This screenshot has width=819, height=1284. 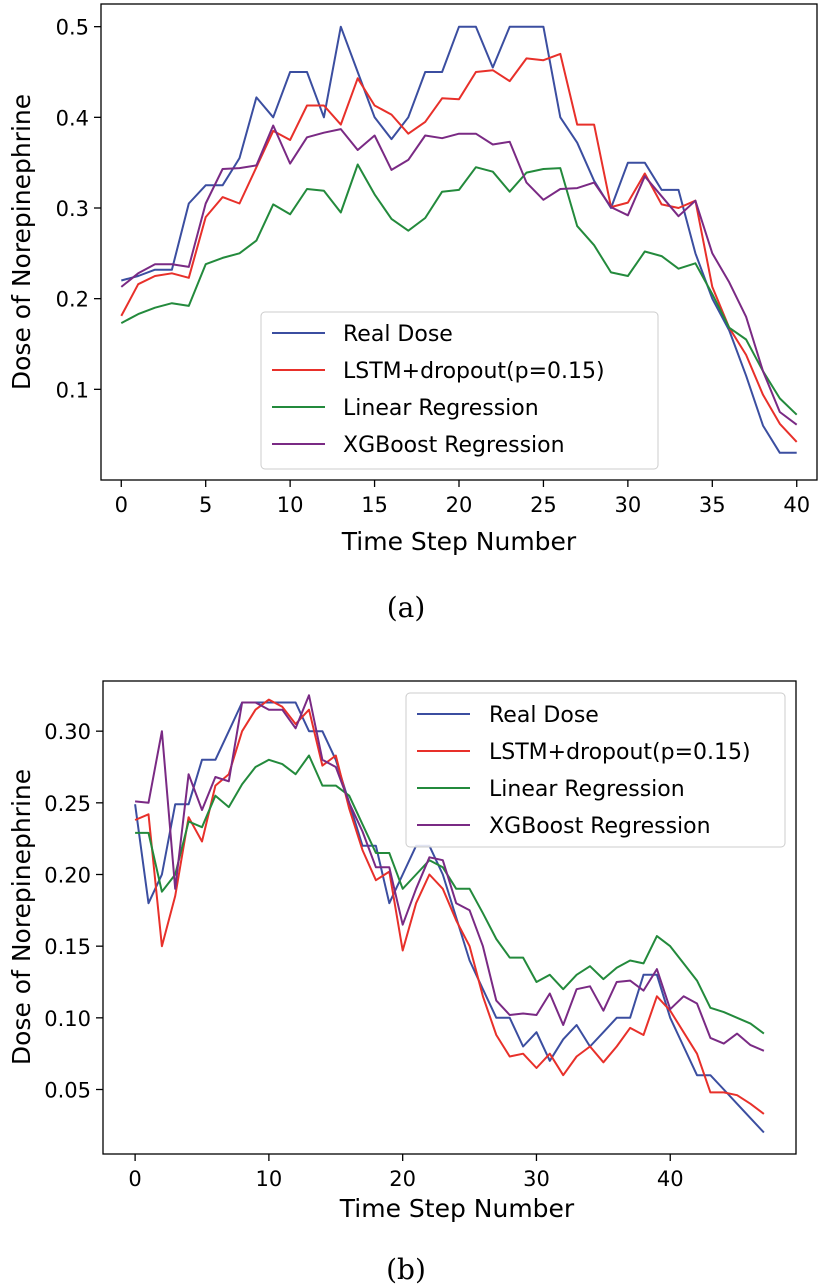 I want to click on chart-a-legend-label-real-dose: Real Dose, so click(x=398, y=334).